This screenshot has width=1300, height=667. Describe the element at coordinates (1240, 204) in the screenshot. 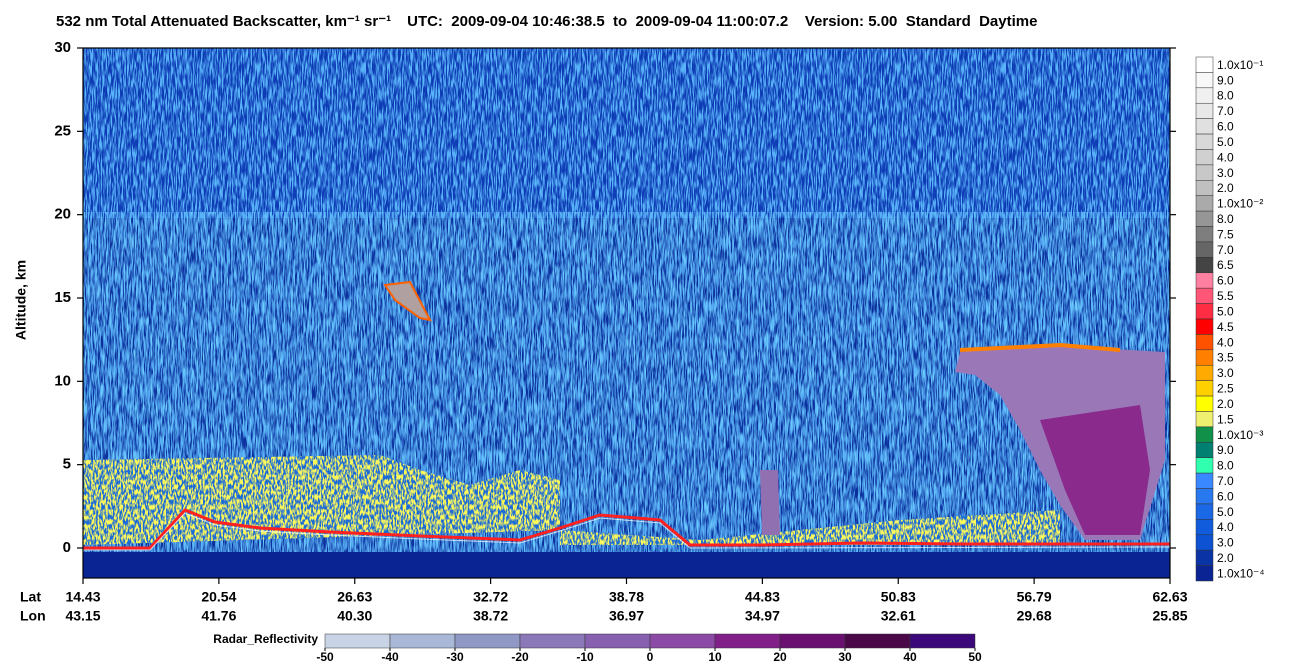

I see `colorbar-label: 1.0x10⁻²` at that location.